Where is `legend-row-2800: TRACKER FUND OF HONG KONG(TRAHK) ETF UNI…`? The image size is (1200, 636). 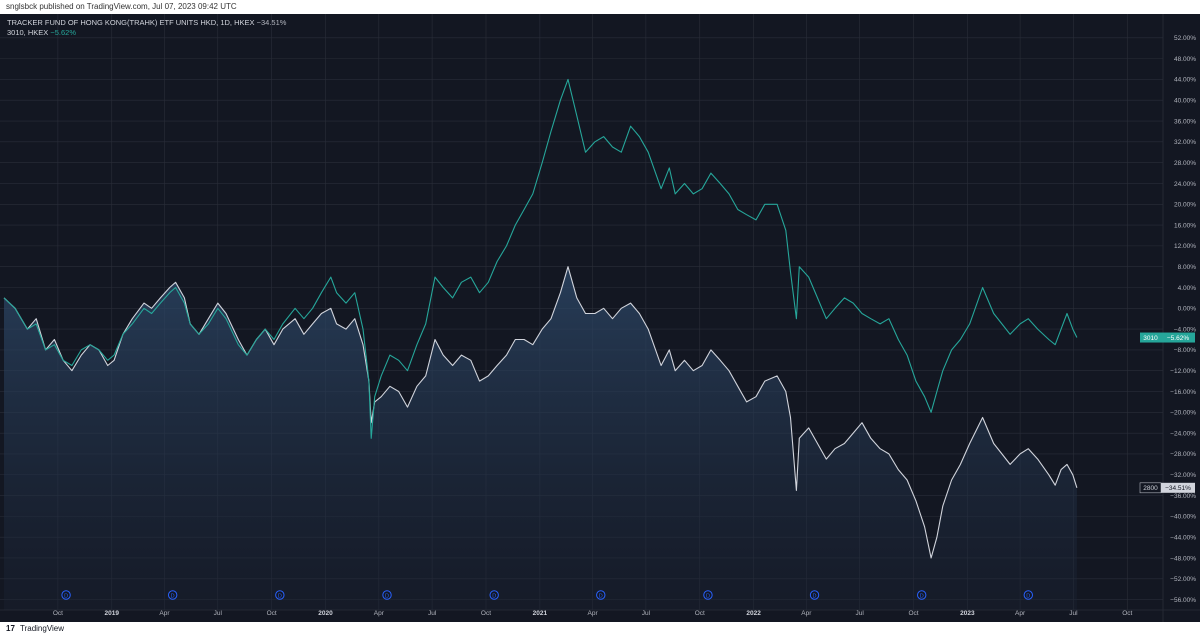 legend-row-2800: TRACKER FUND OF HONG KONG(TRAHK) ETF UNI… is located at coordinates (146, 23).